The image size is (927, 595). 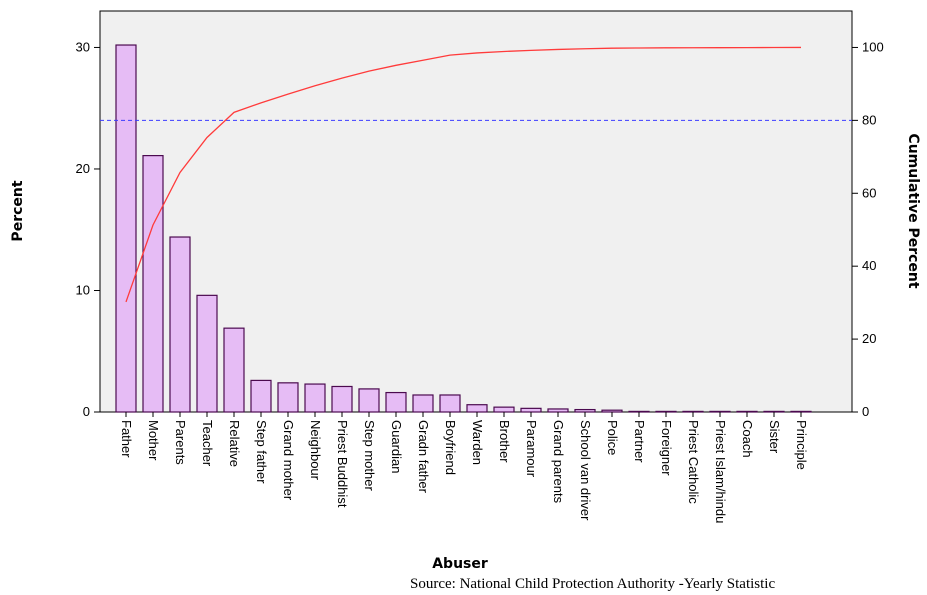 What do you see at coordinates (261, 452) in the screenshot?
I see `category-label: Step father` at bounding box center [261, 452].